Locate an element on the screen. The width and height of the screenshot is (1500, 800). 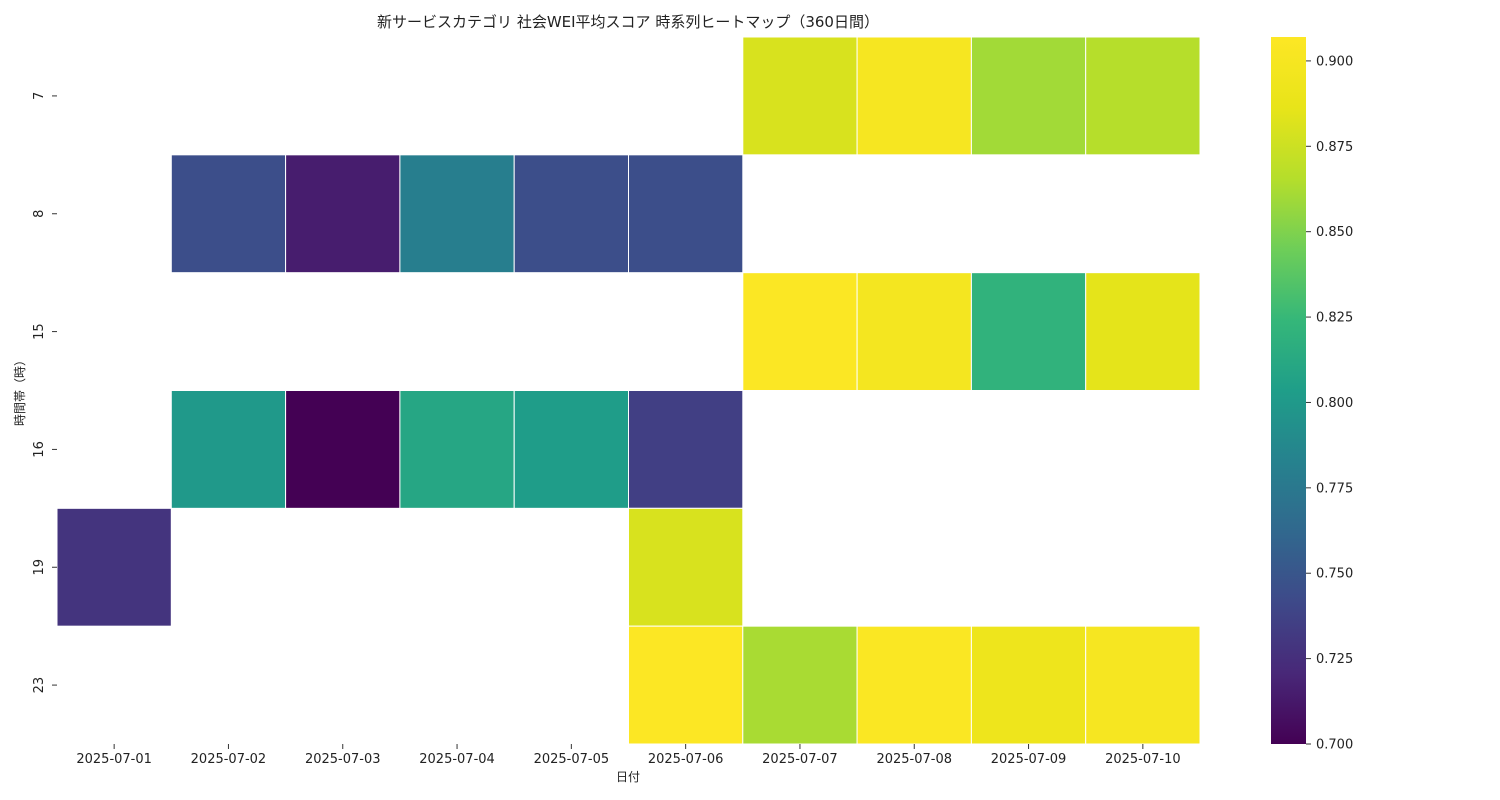
colorbar-tick-label: 0.750 is located at coordinates (1334, 574).